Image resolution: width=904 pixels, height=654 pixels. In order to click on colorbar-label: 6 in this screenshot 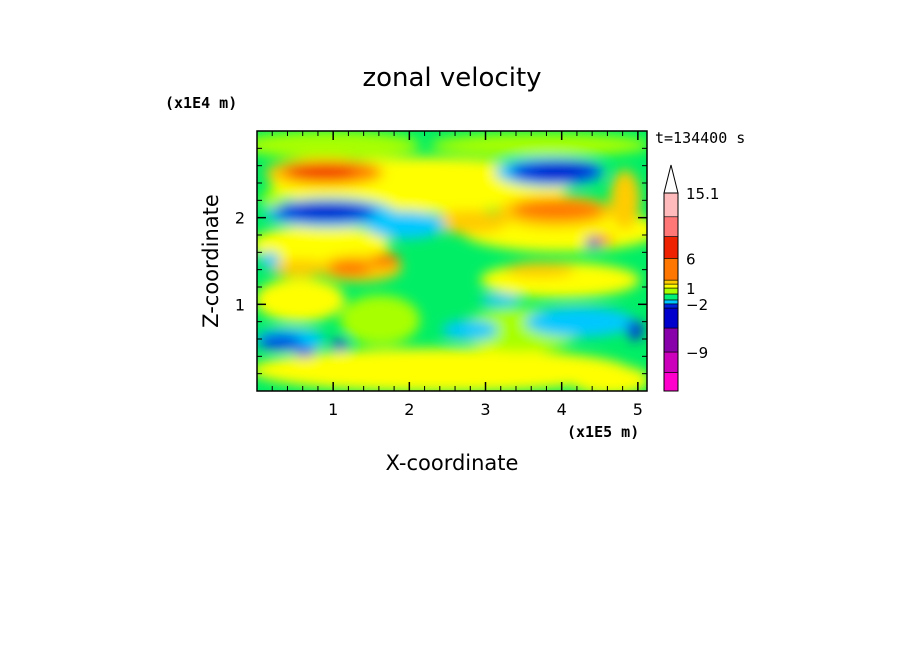, I will do `click(691, 259)`.